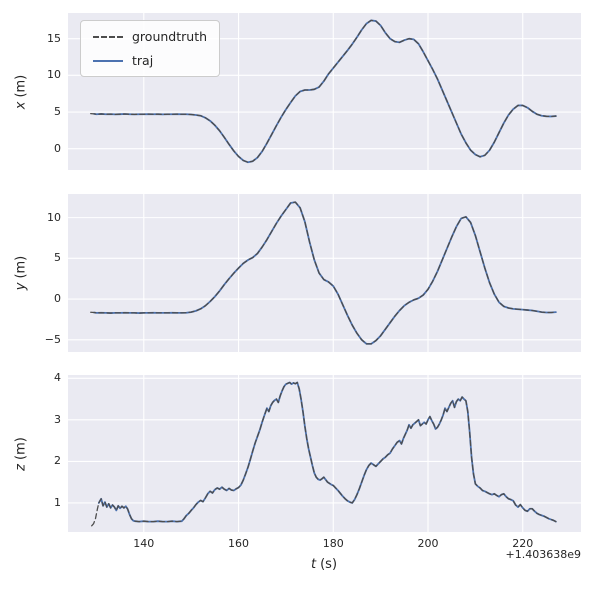 The height and width of the screenshot is (600, 600). Describe the element at coordinates (329, 564) in the screenshot. I see `x-axis-label-unit: (s)` at that location.